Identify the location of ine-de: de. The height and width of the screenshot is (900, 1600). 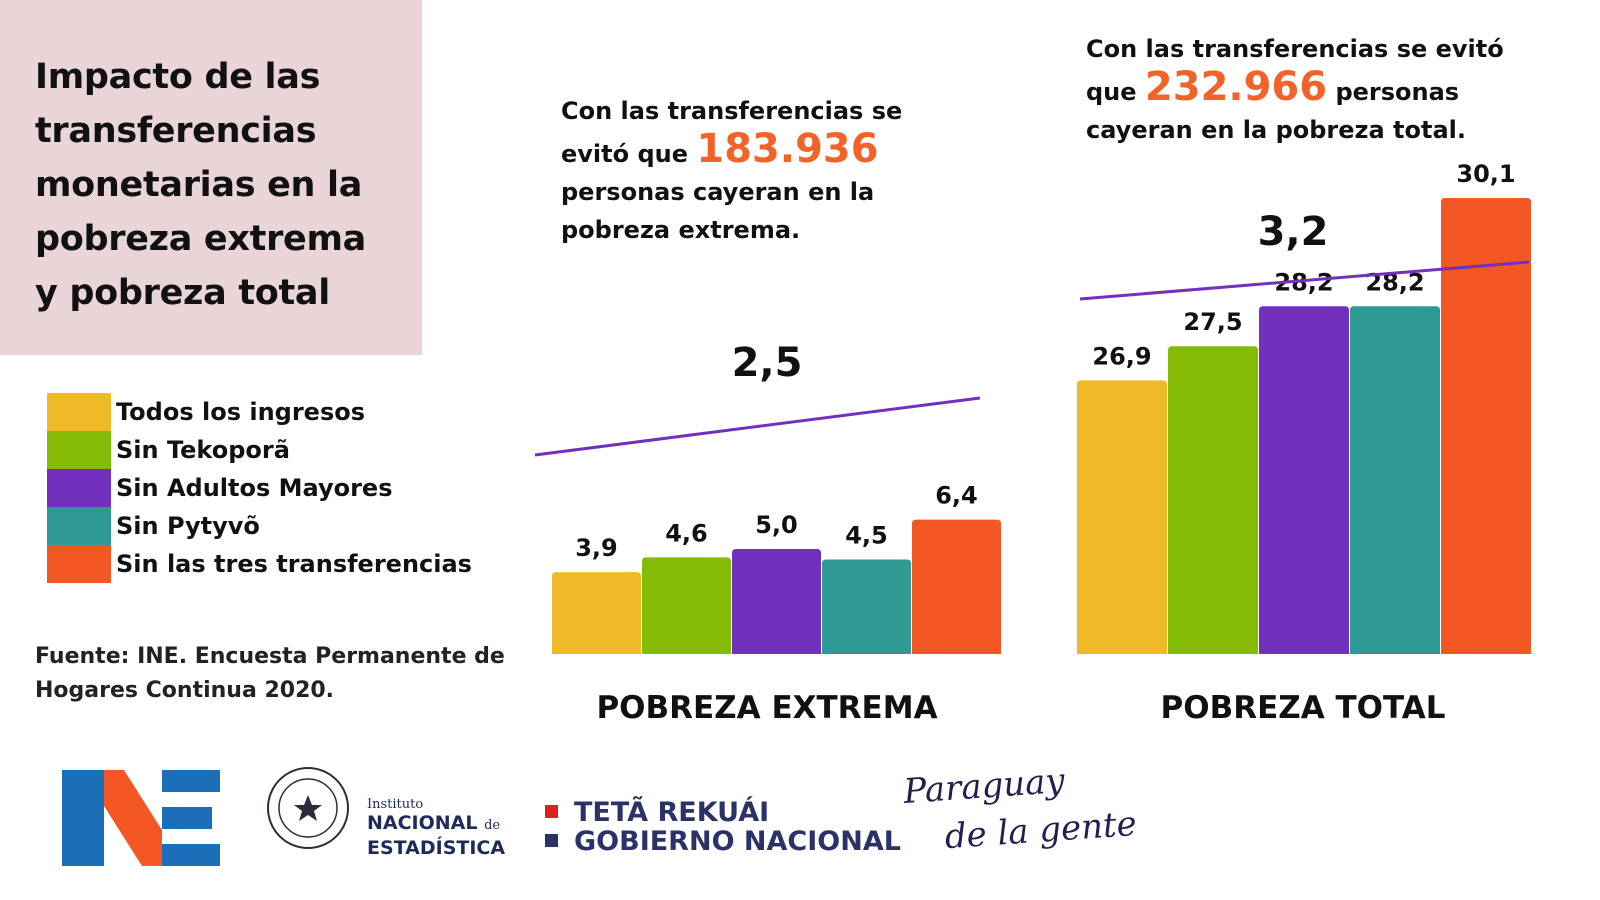
(492, 825).